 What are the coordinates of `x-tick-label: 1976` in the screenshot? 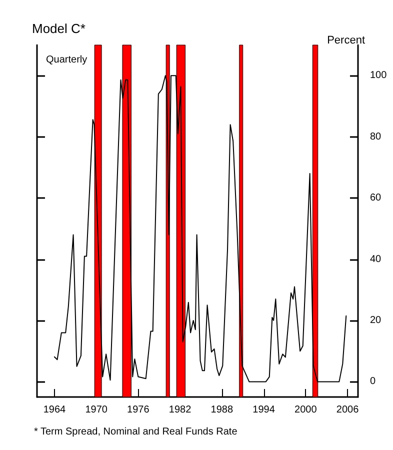 It's located at (138, 410).